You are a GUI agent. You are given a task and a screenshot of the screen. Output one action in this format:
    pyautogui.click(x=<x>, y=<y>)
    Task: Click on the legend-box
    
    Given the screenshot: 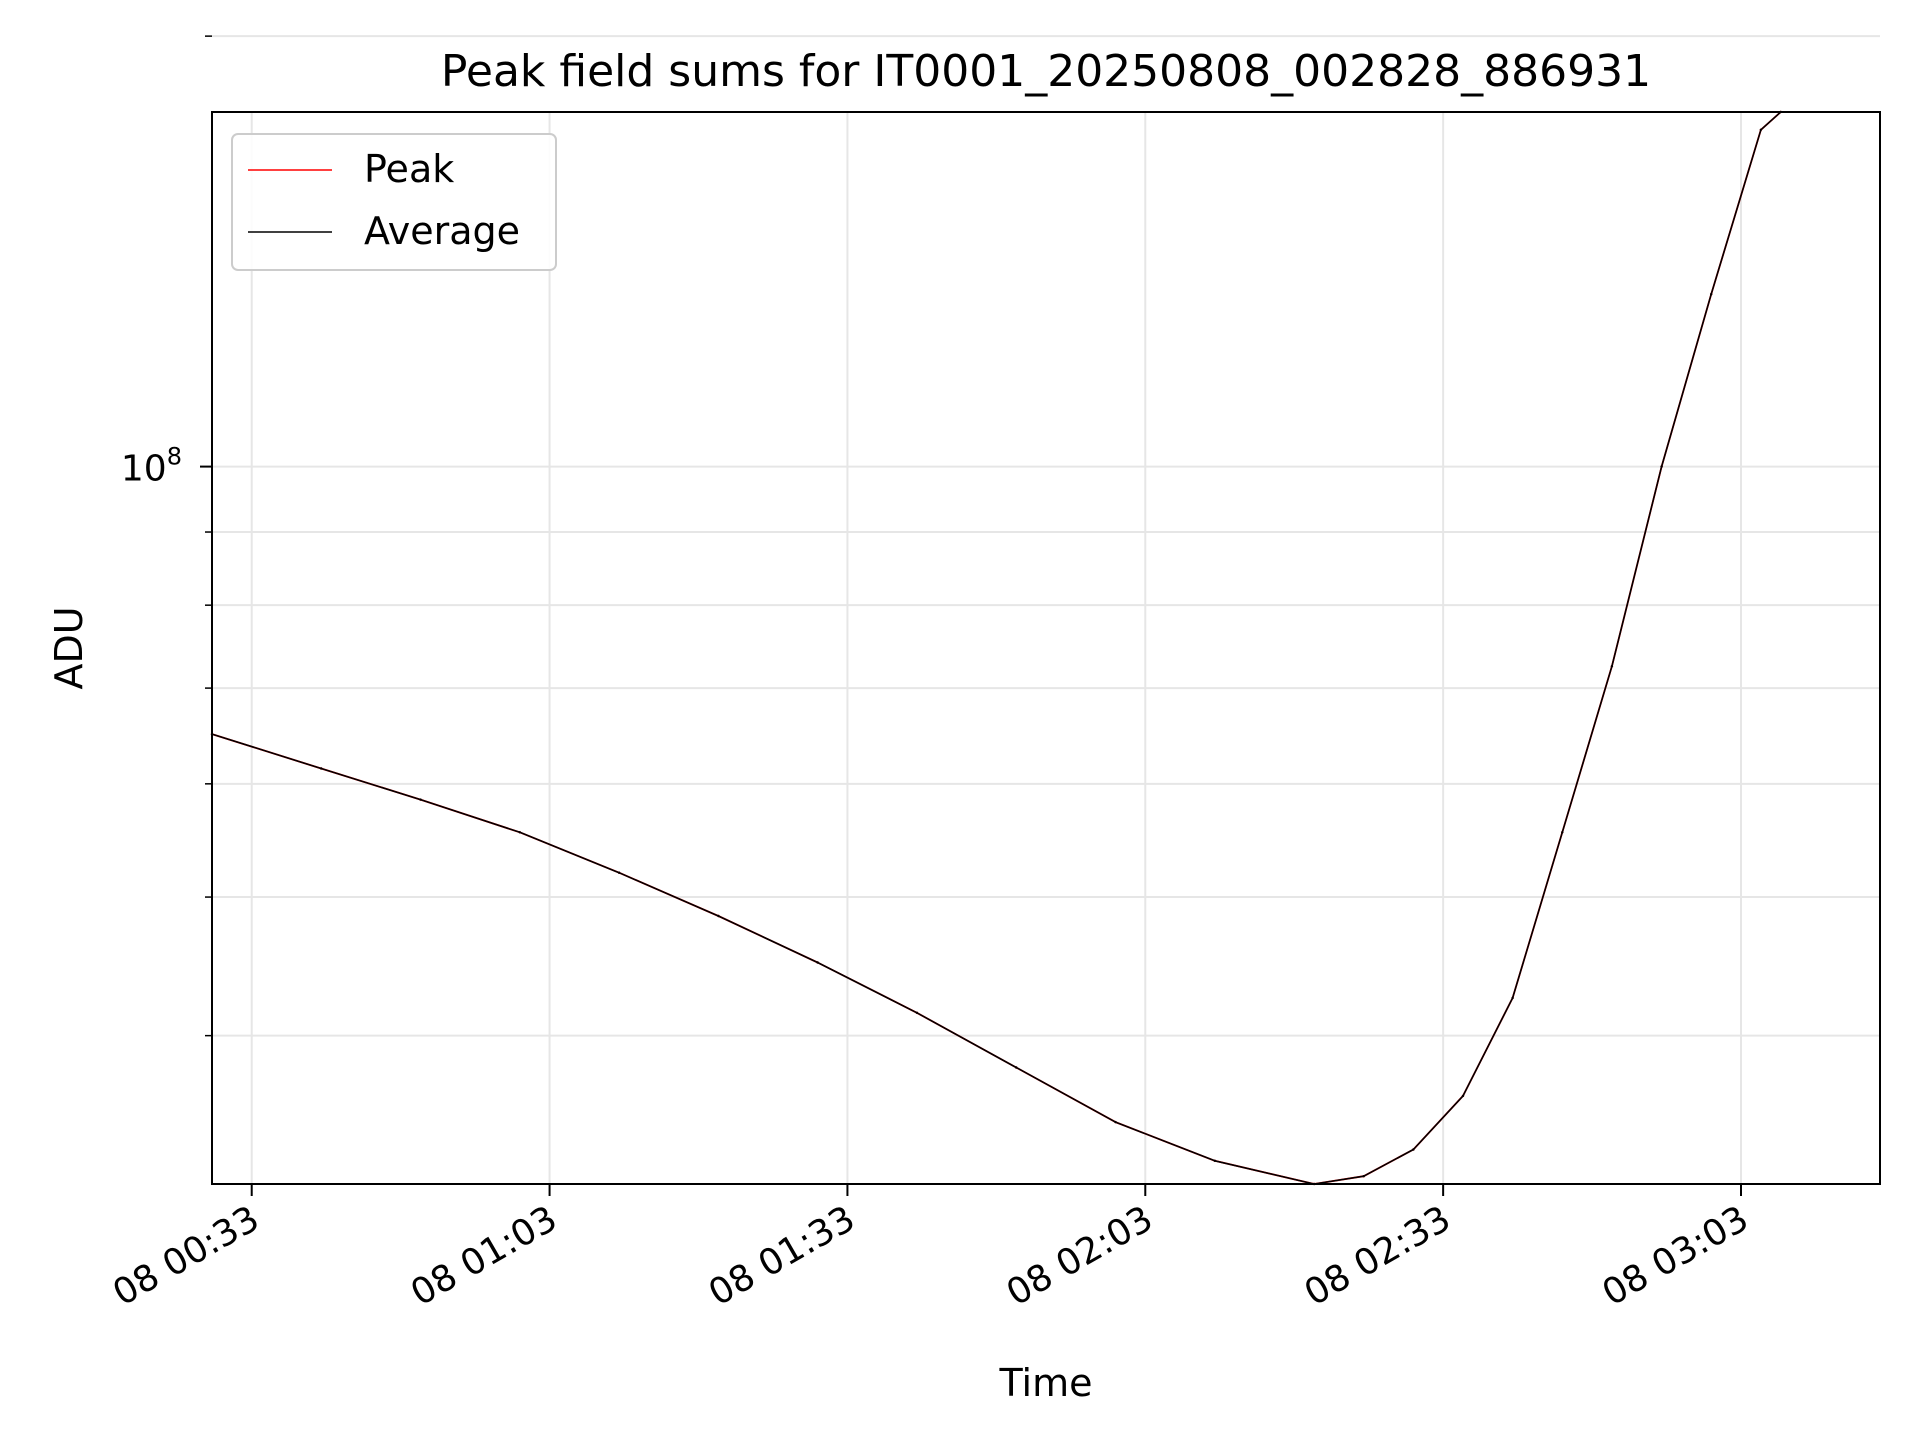 What is the action you would take?
    pyautogui.click(x=394, y=202)
    